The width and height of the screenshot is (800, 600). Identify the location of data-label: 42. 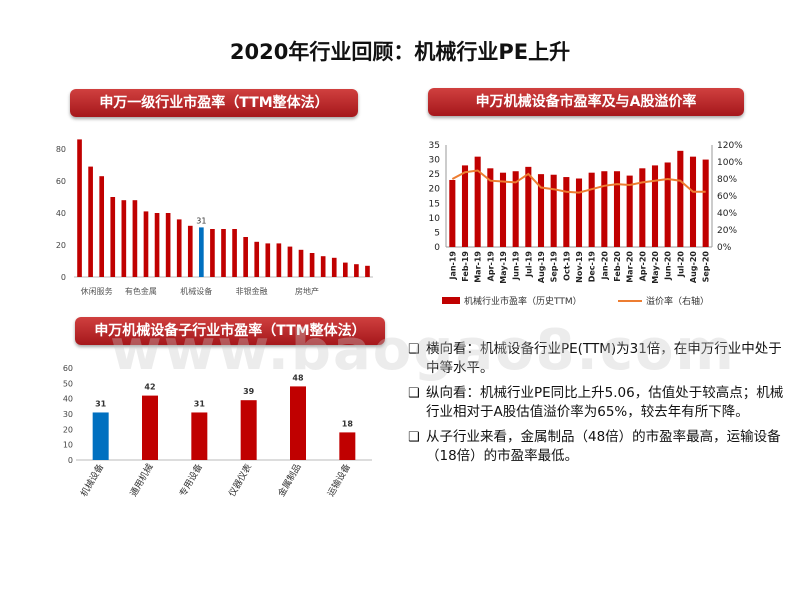
(149, 387).